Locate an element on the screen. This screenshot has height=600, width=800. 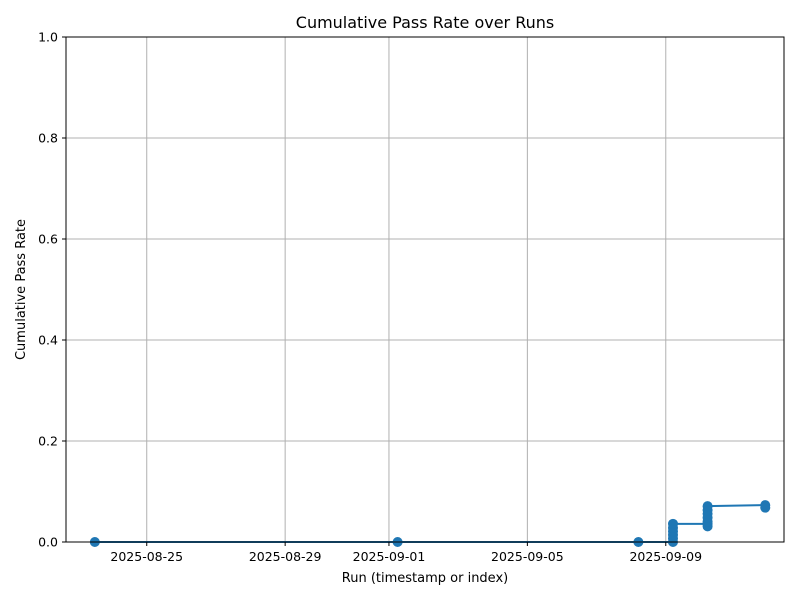
chart-title: Cumulative Pass Rate over Runs is located at coordinates (425, 22).